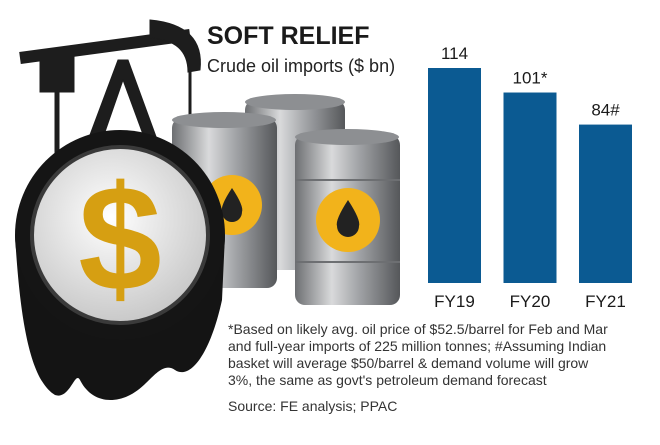 This screenshot has height=445, width=660. What do you see at coordinates (301, 66) in the screenshot?
I see `chart-subtitle: Crude oil imports ($ bn)` at bounding box center [301, 66].